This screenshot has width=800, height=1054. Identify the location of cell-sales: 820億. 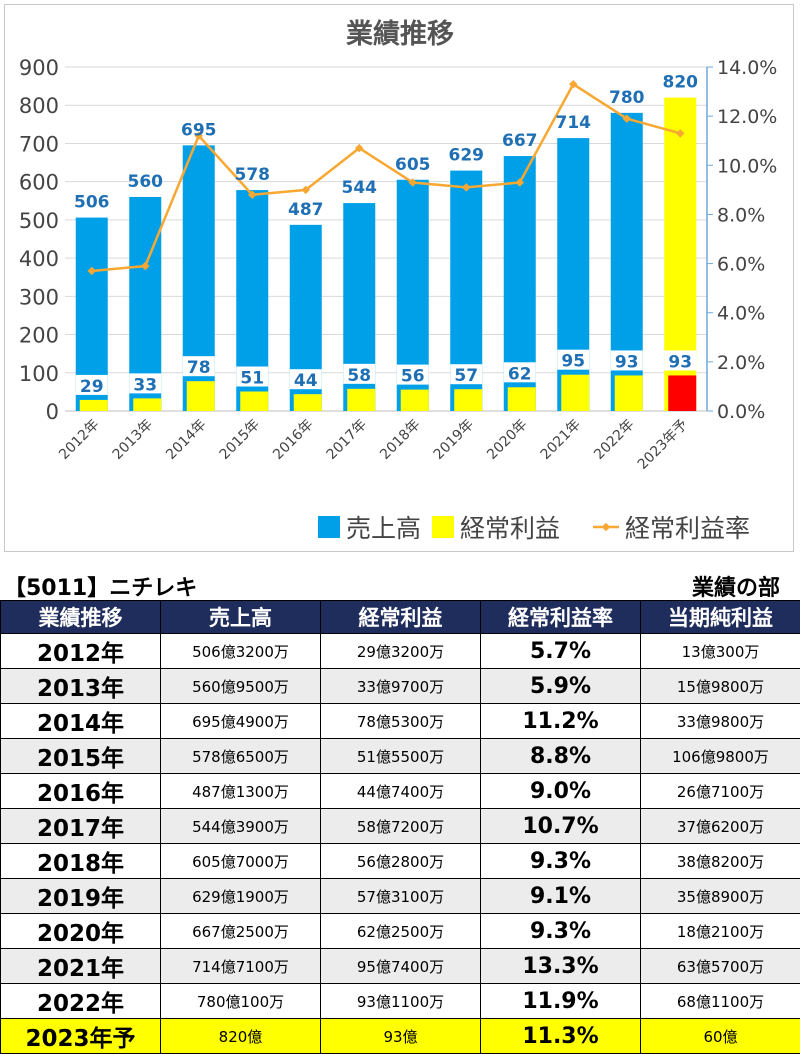
(241, 1036).